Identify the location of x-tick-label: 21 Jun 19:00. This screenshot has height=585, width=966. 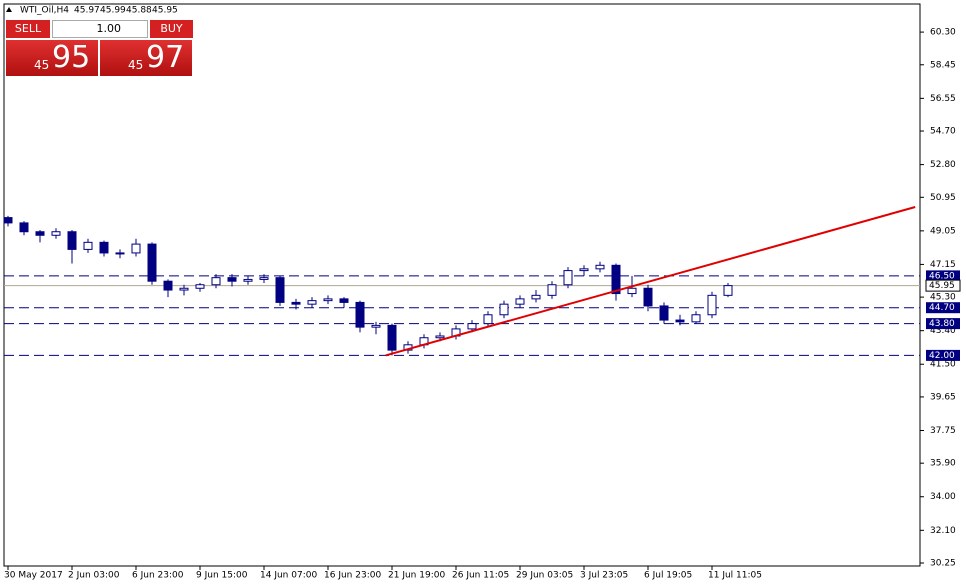
(416, 576).